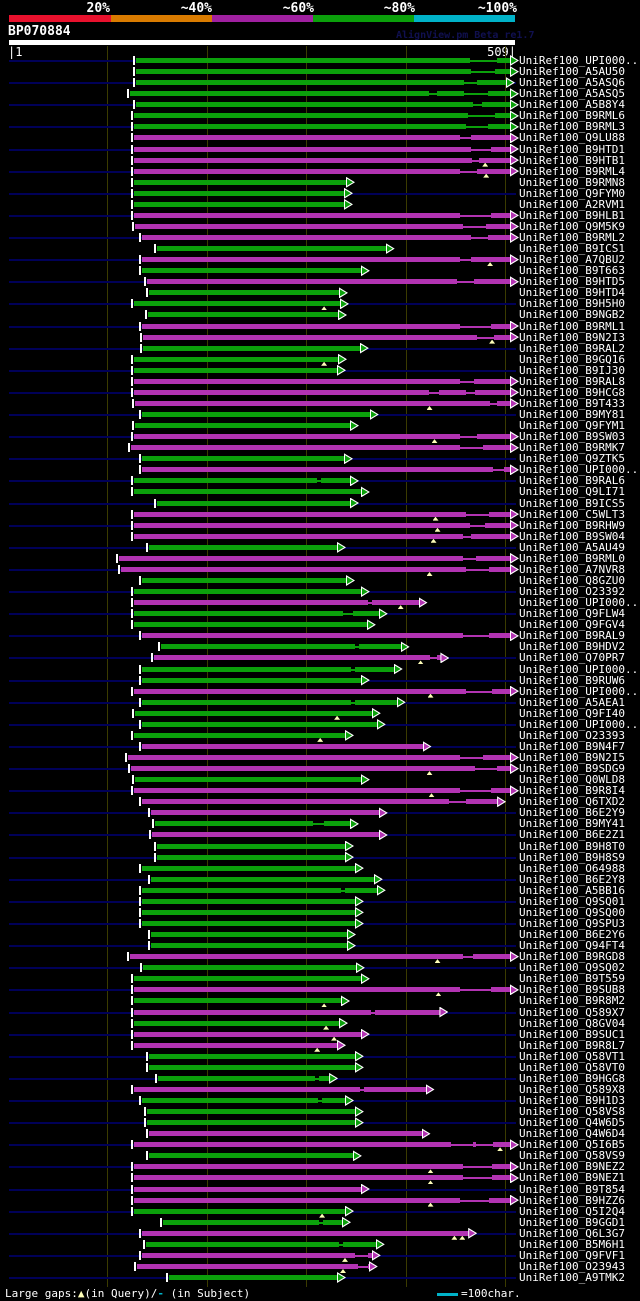 The height and width of the screenshot is (1301, 640). Describe the element at coordinates (491, 1293) in the screenshot. I see `scale-line-label: =100char.` at that location.